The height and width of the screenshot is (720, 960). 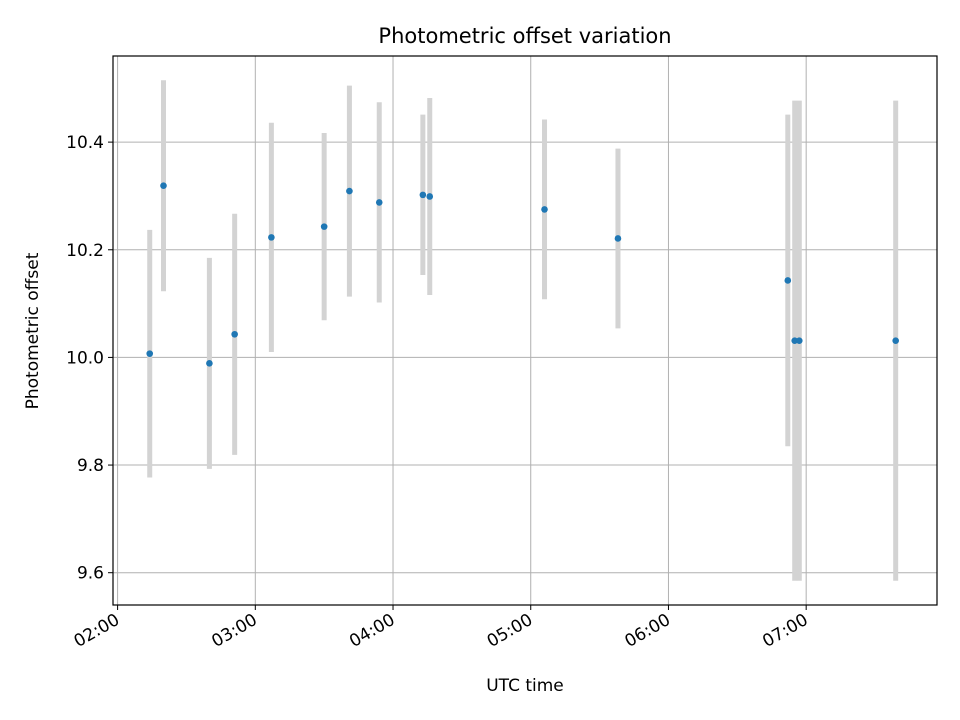 What do you see at coordinates (85, 358) in the screenshot?
I see `y-tick-label: 10.0` at bounding box center [85, 358].